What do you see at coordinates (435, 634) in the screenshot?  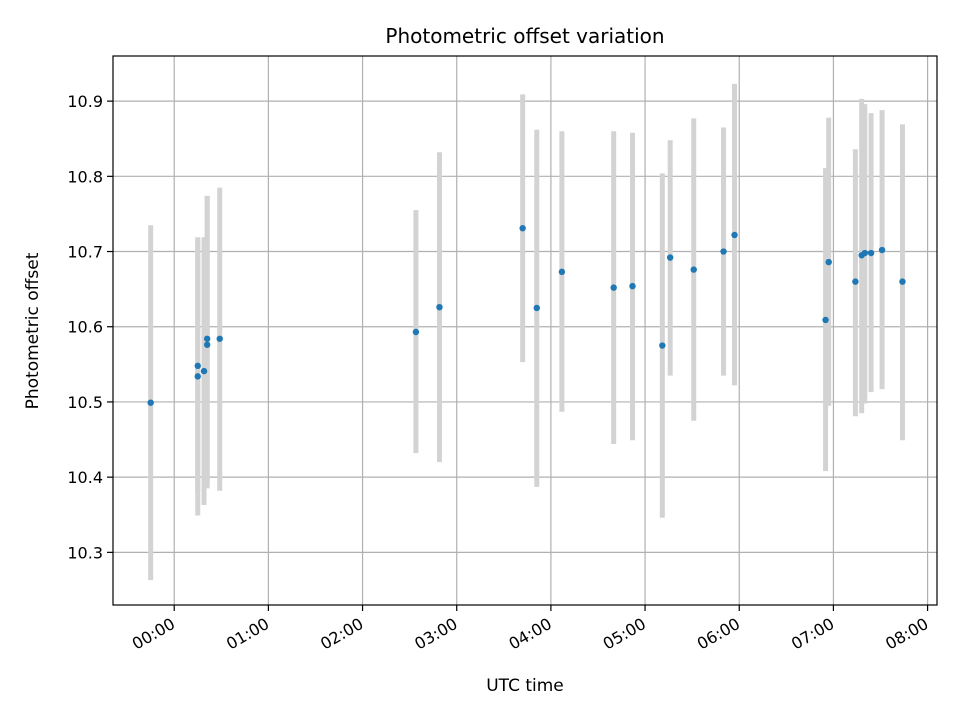 I see `x-tick-label: 03:00` at bounding box center [435, 634].